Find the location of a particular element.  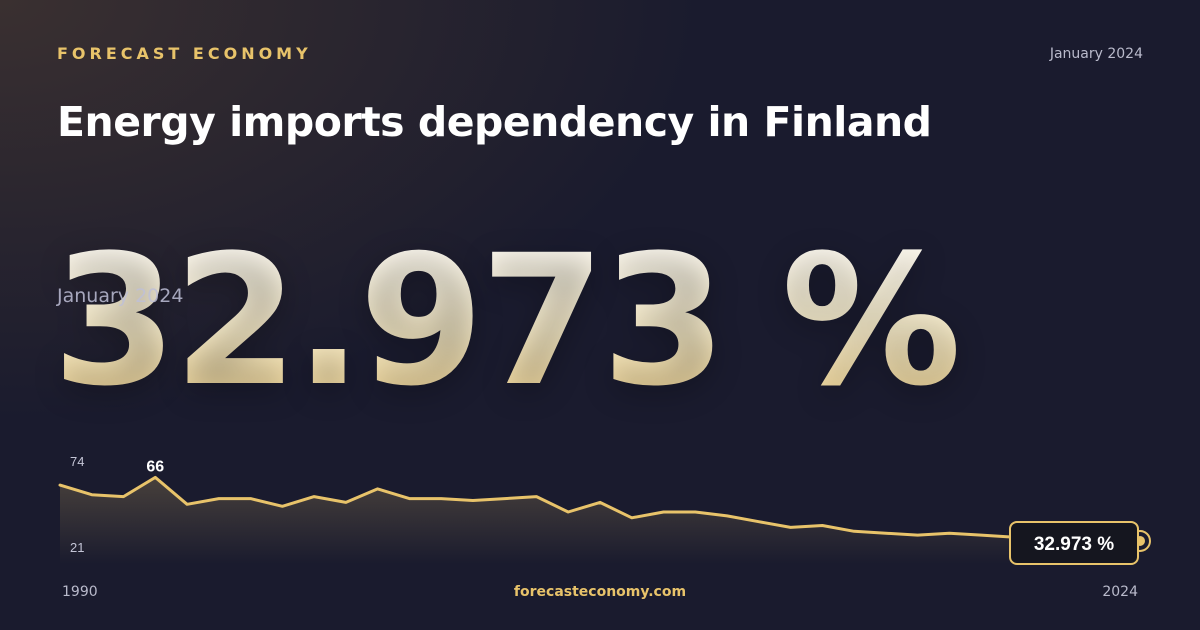

last-value-label: 32.973 % is located at coordinates (1074, 544).